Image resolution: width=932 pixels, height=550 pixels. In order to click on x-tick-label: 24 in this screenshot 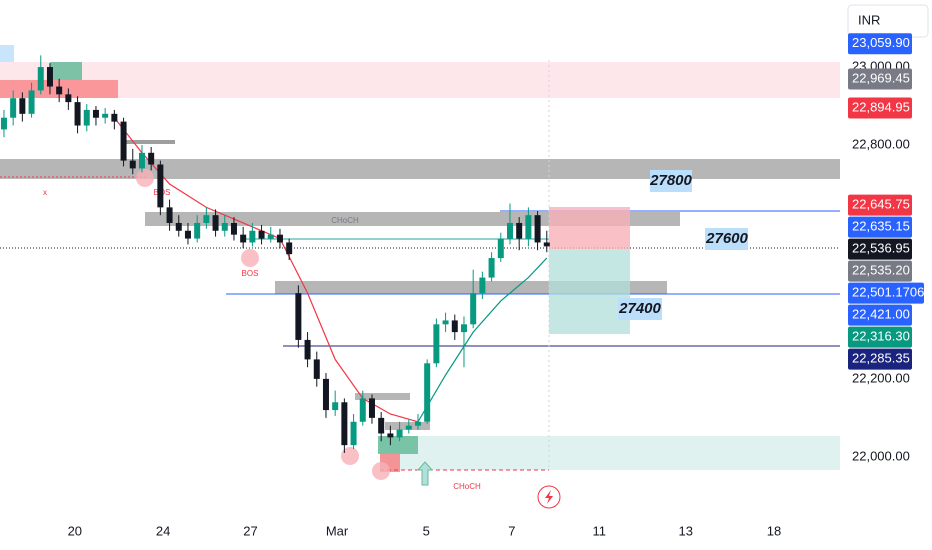, I will do `click(163, 530)`.